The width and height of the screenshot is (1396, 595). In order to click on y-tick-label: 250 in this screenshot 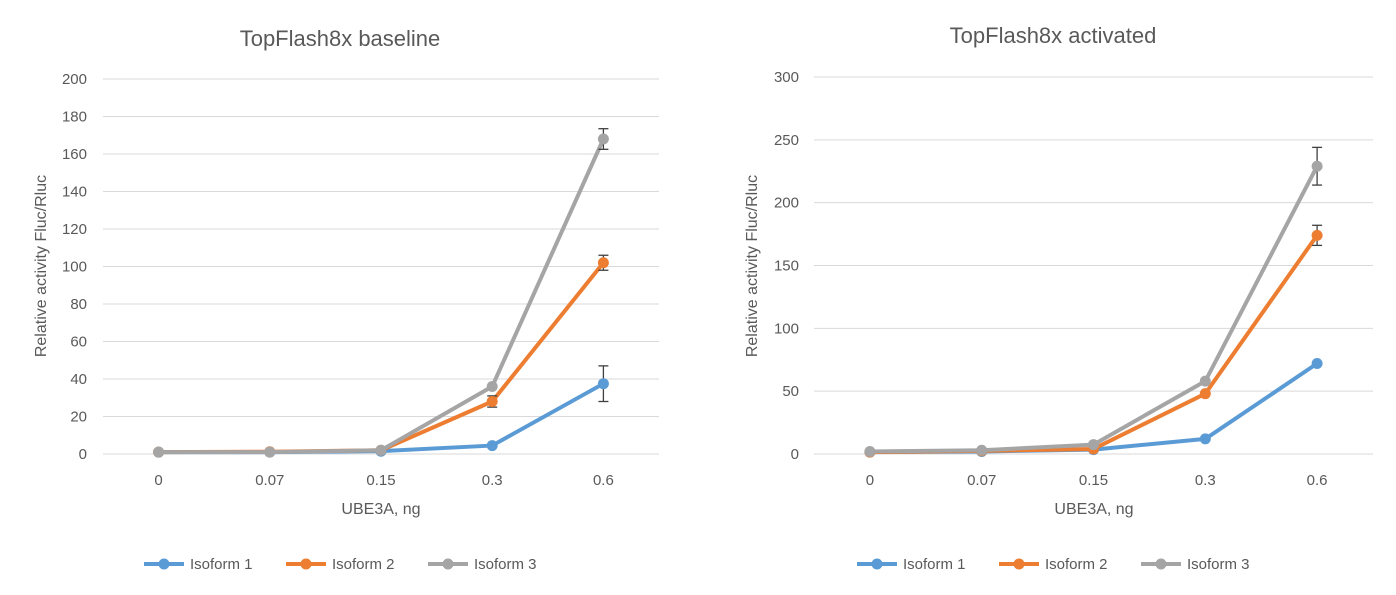, I will do `click(786, 140)`.